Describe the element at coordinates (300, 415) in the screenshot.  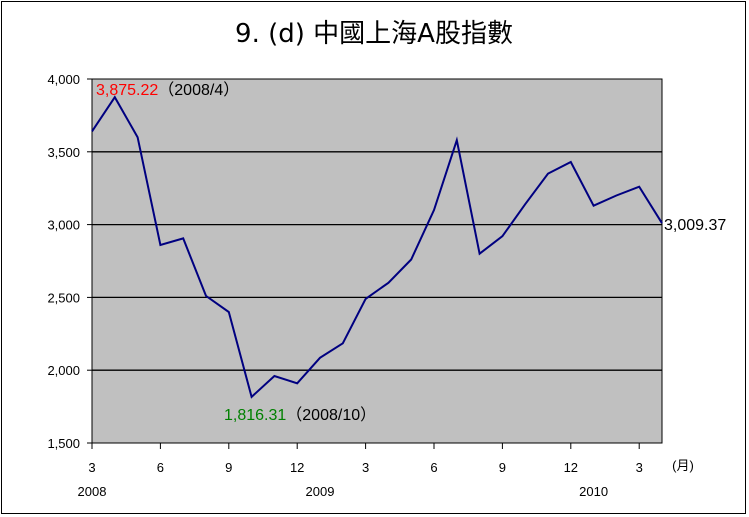
I see `min-annotation: 1,816.31（2008/10）` at that location.